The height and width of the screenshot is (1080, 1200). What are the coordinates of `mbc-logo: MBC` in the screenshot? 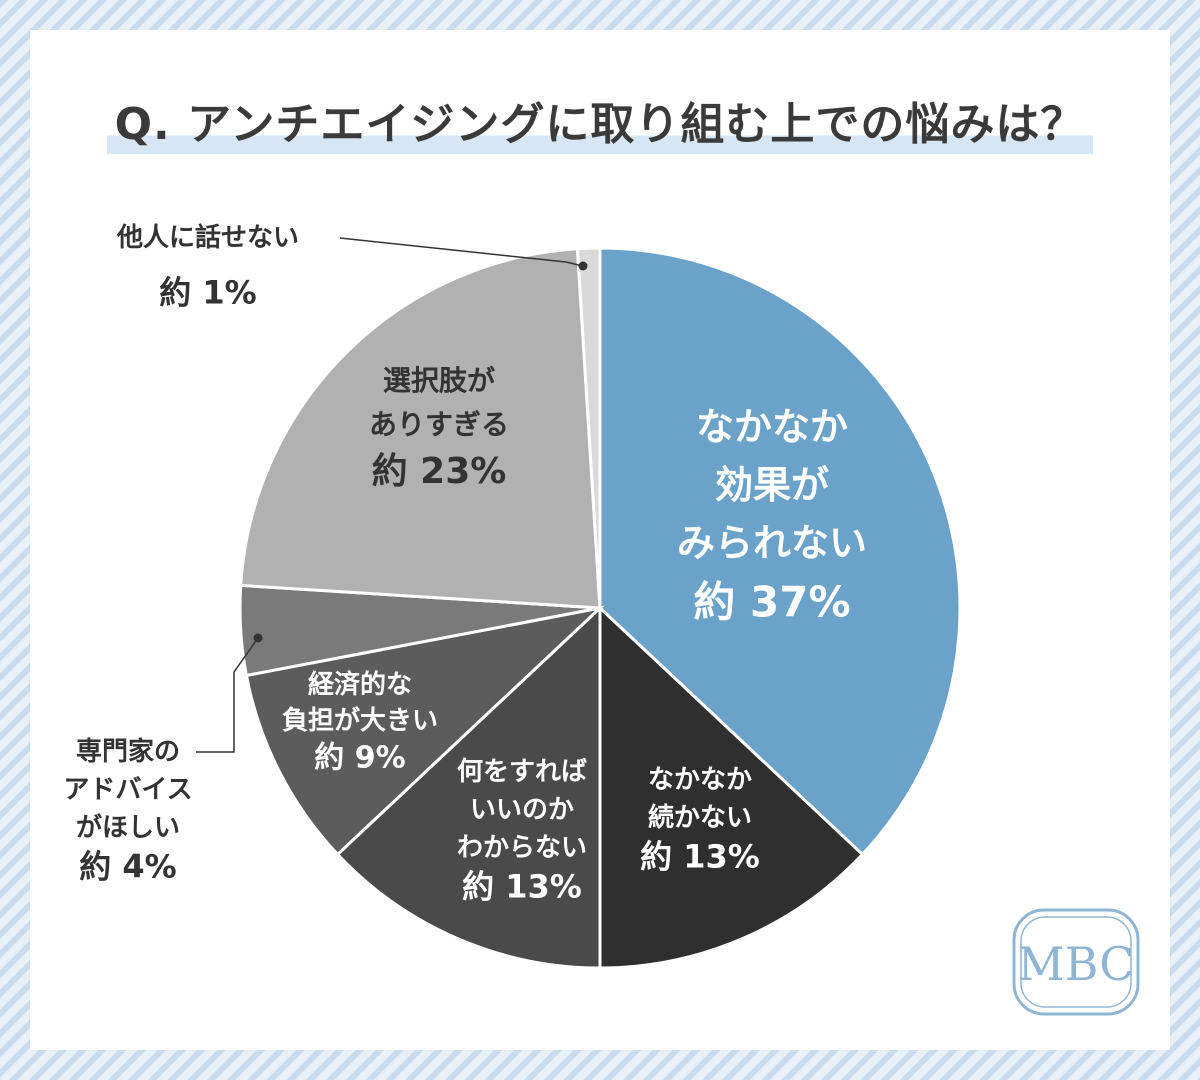 It's located at (1076, 962).